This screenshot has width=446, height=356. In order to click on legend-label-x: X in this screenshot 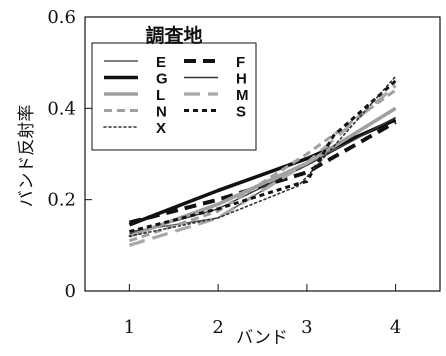, I will do `click(161, 128)`.